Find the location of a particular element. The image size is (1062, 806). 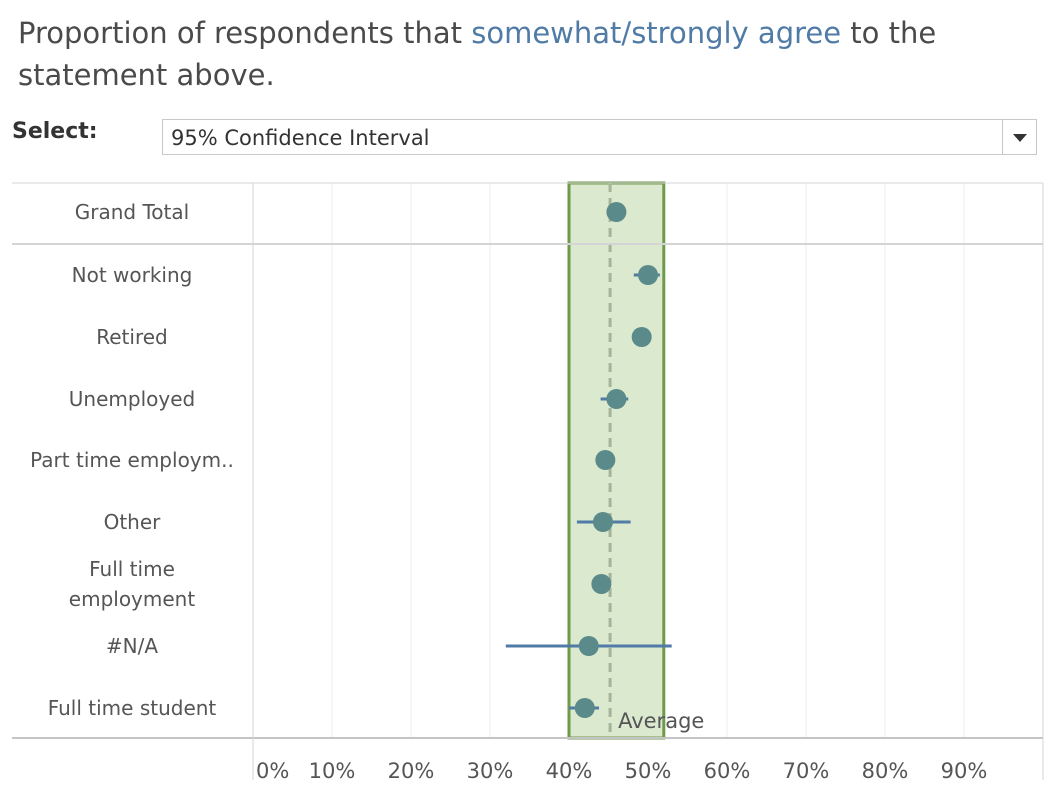

category-label: Full time employment is located at coordinates (132, 584).